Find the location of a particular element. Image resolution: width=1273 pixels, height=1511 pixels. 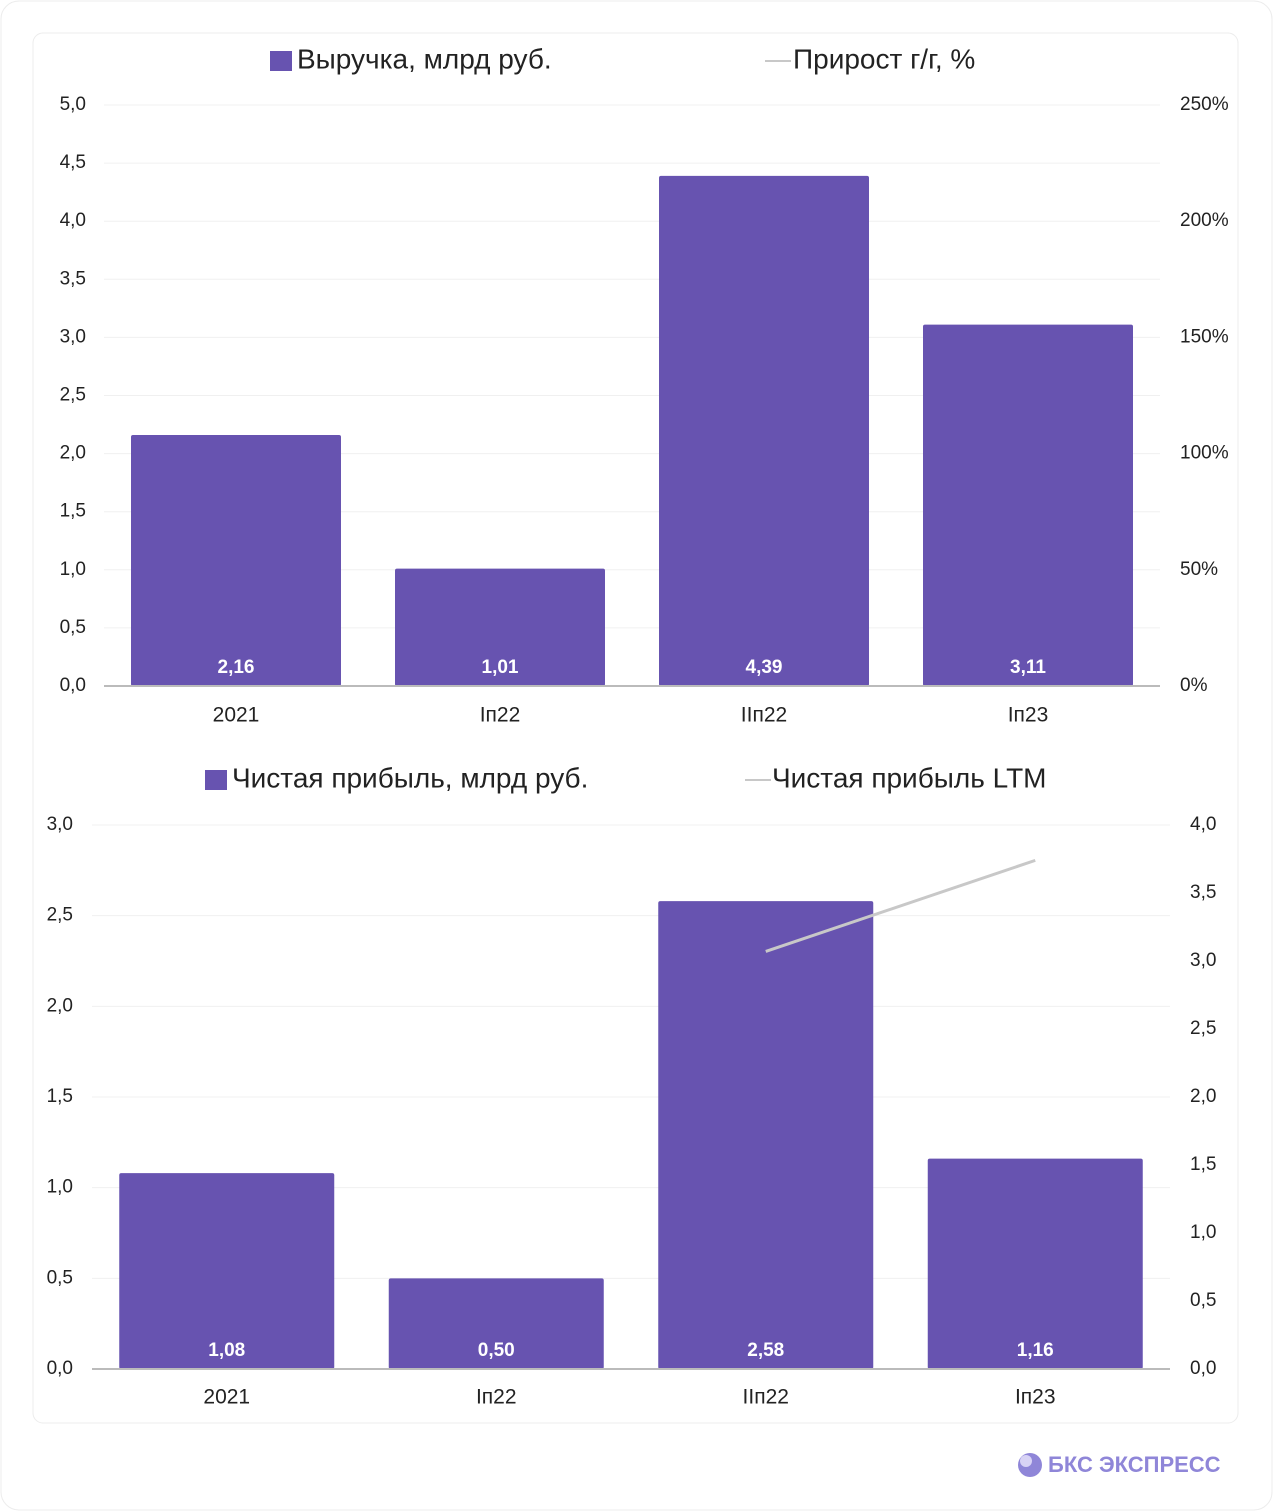

data-label: 1,01 is located at coordinates (500, 667).